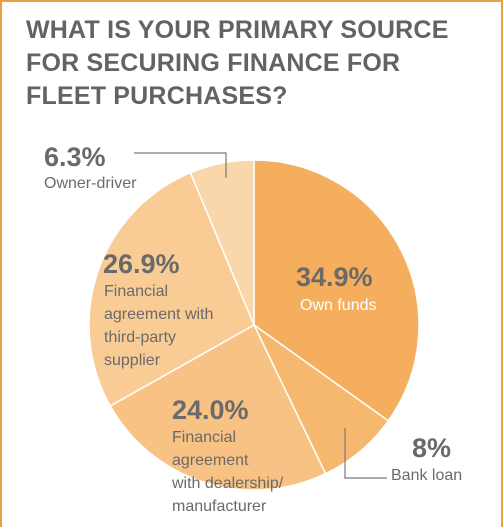 The width and height of the screenshot is (503, 527). Describe the element at coordinates (180, 165) in the screenshot. I see `leader-line-owner` at that location.